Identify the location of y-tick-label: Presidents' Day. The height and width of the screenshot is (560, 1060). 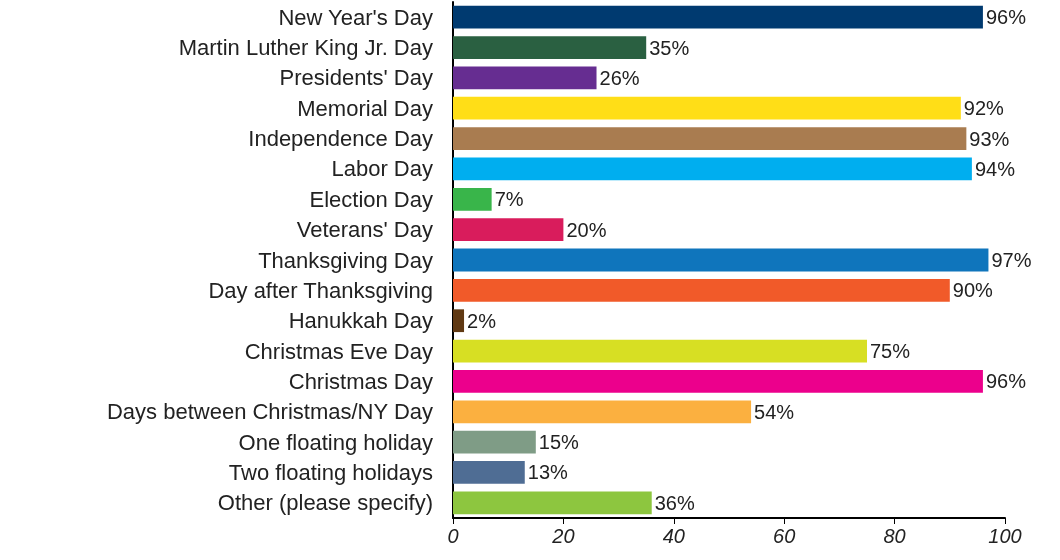
(356, 78).